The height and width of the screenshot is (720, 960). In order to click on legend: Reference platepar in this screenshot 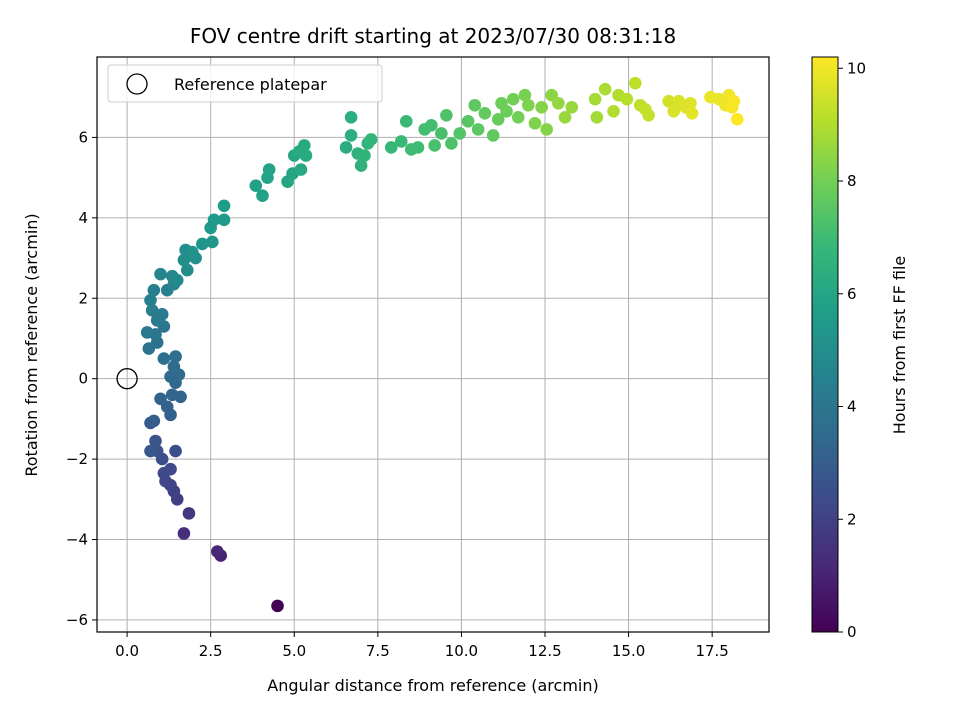, I will do `click(245, 83)`.